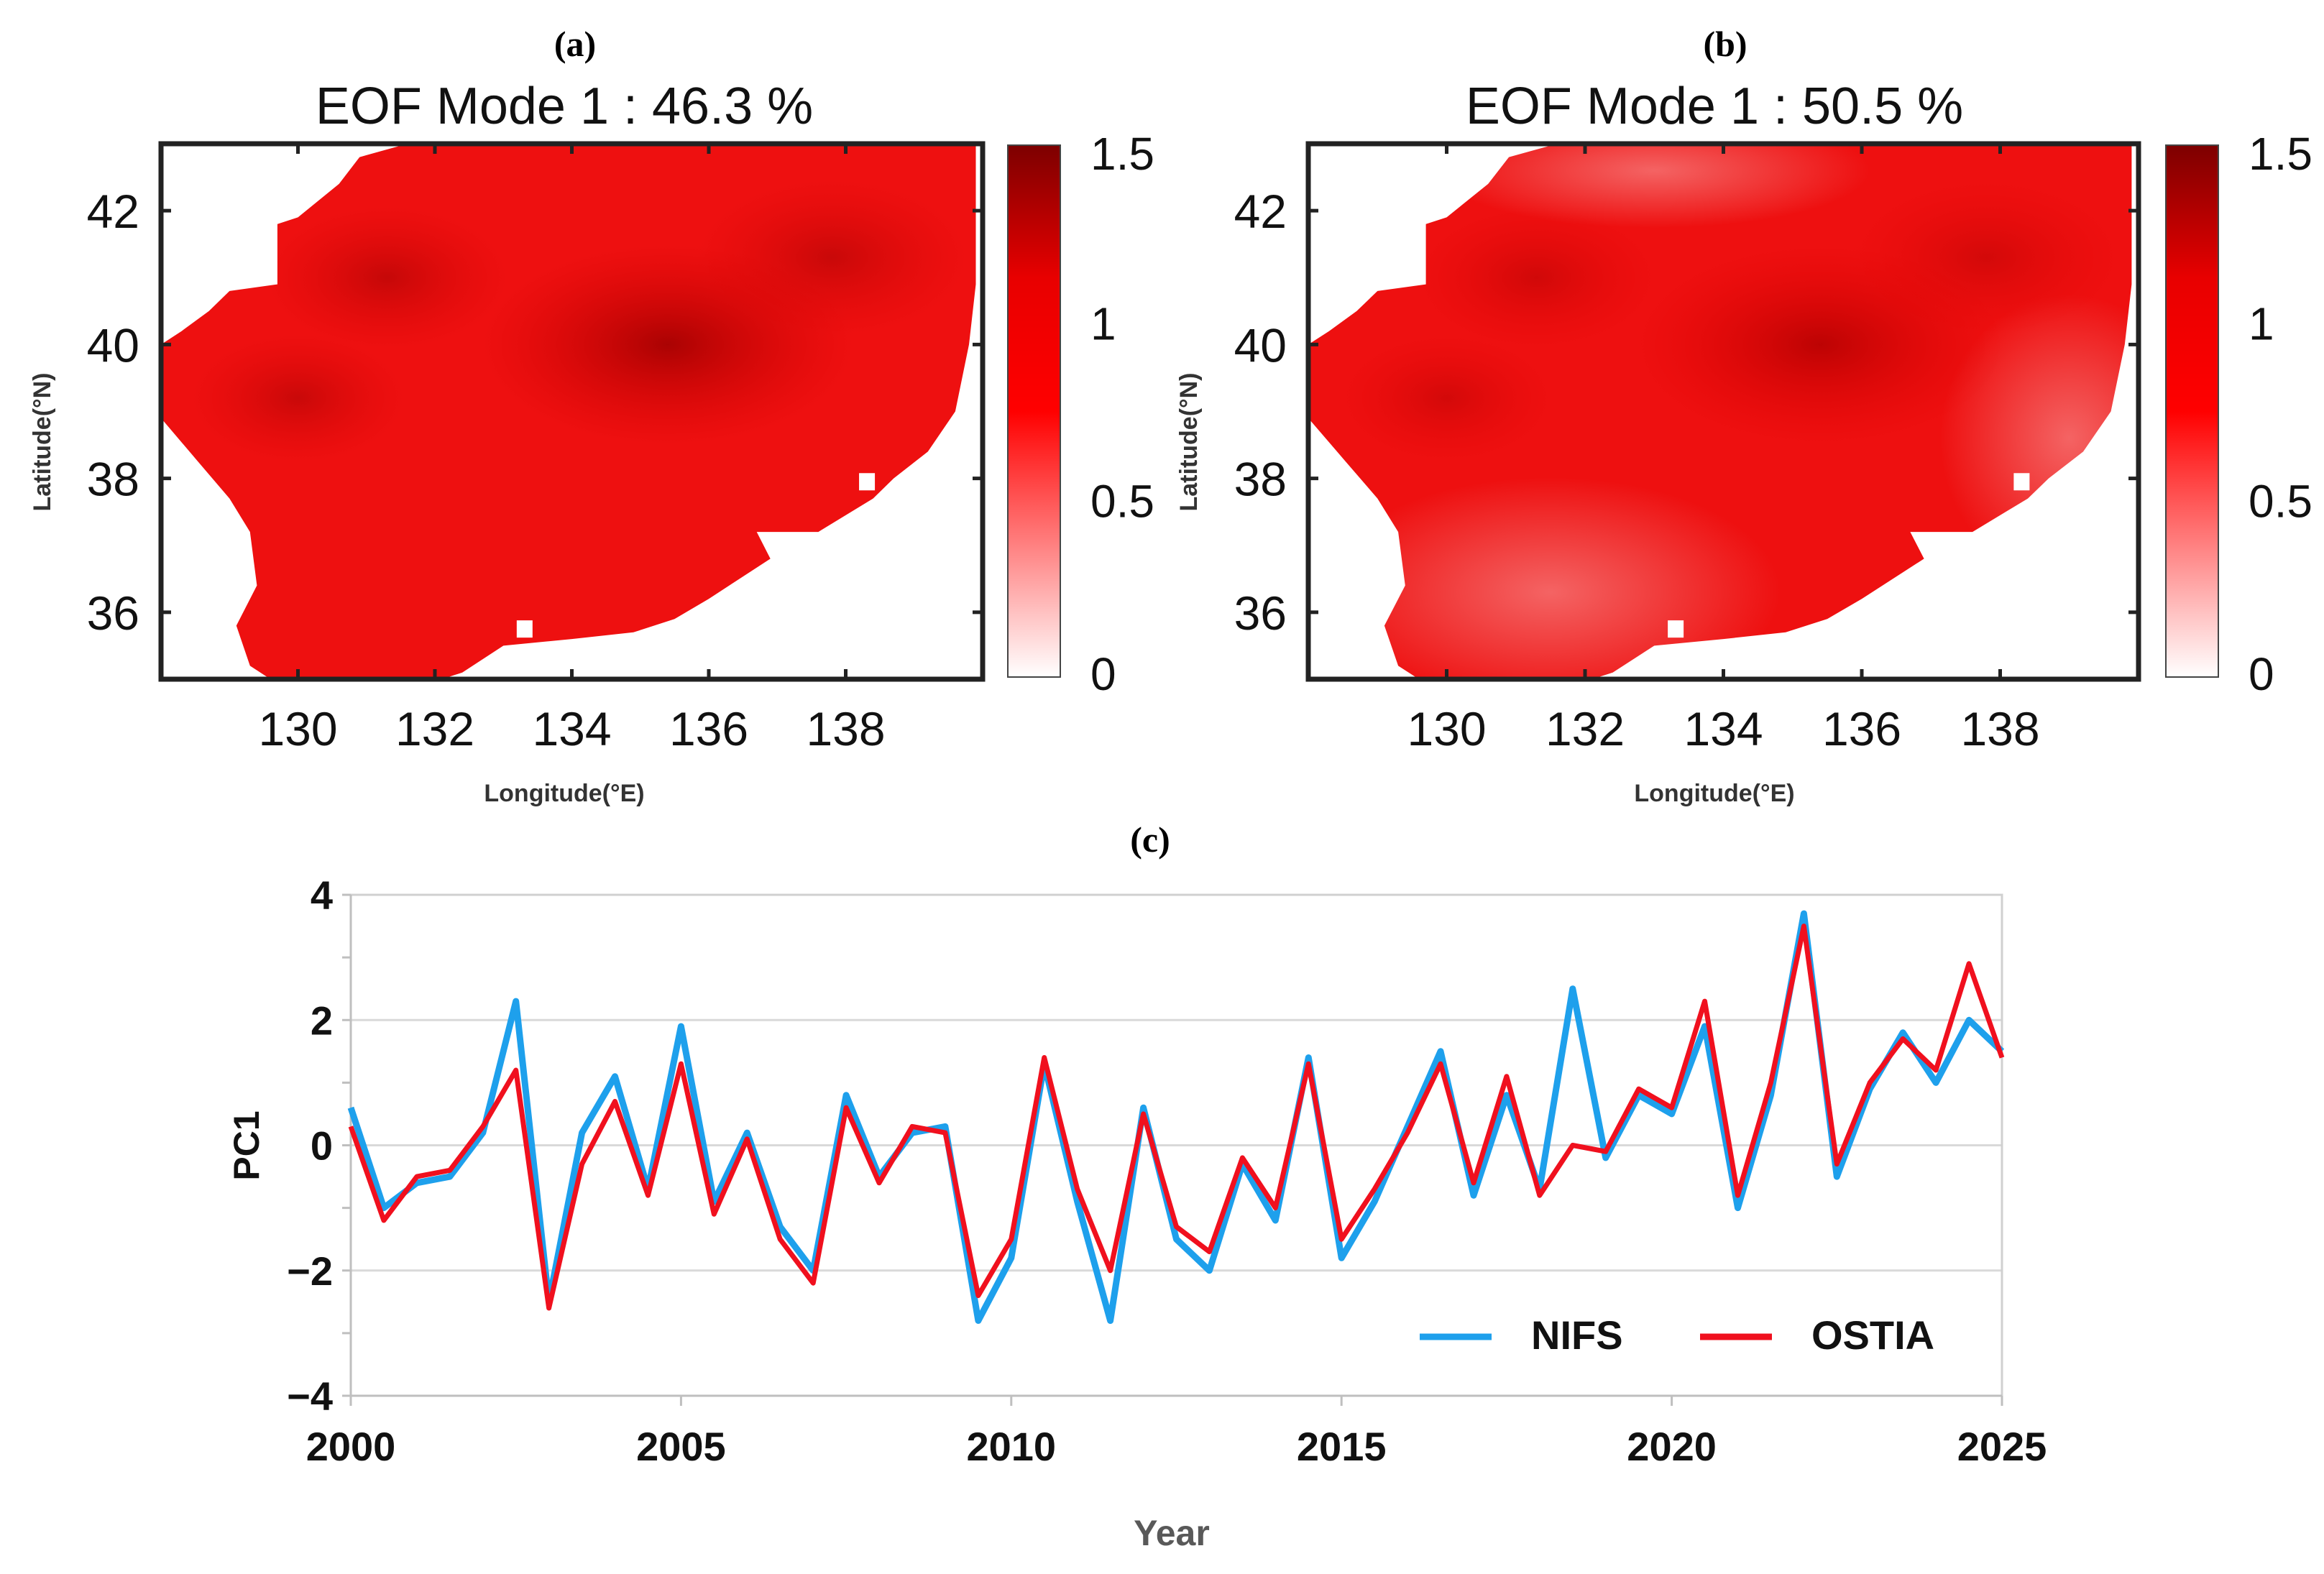 The height and width of the screenshot is (1574, 2324). Describe the element at coordinates (2192, 411) in the screenshot. I see `map-b-colorbar` at that location.